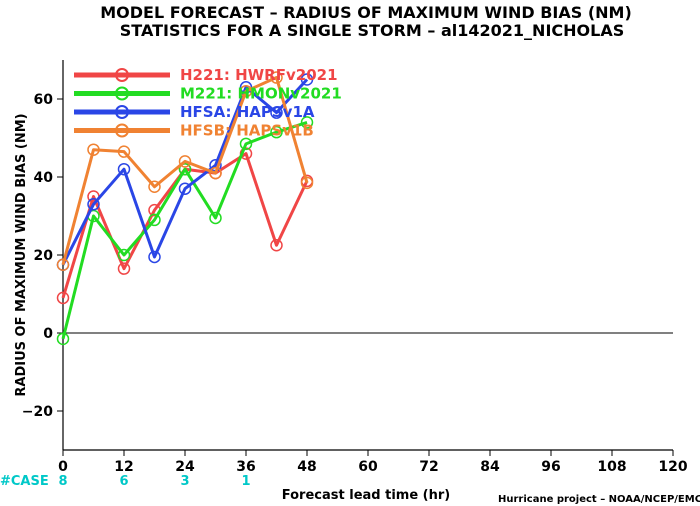 The height and width of the screenshot is (506, 700). What do you see at coordinates (63, 467) in the screenshot?
I see `x-tick-label: 0` at bounding box center [63, 467].